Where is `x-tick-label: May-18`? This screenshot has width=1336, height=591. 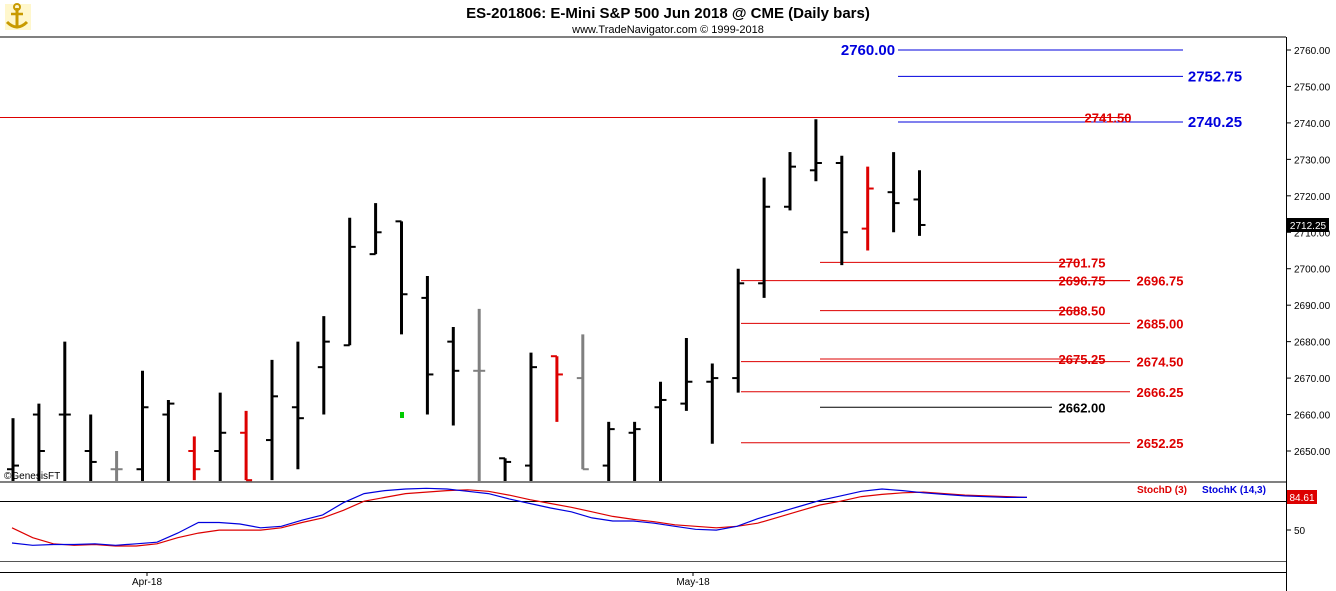
x-tick-label: May-18 is located at coordinates (693, 582).